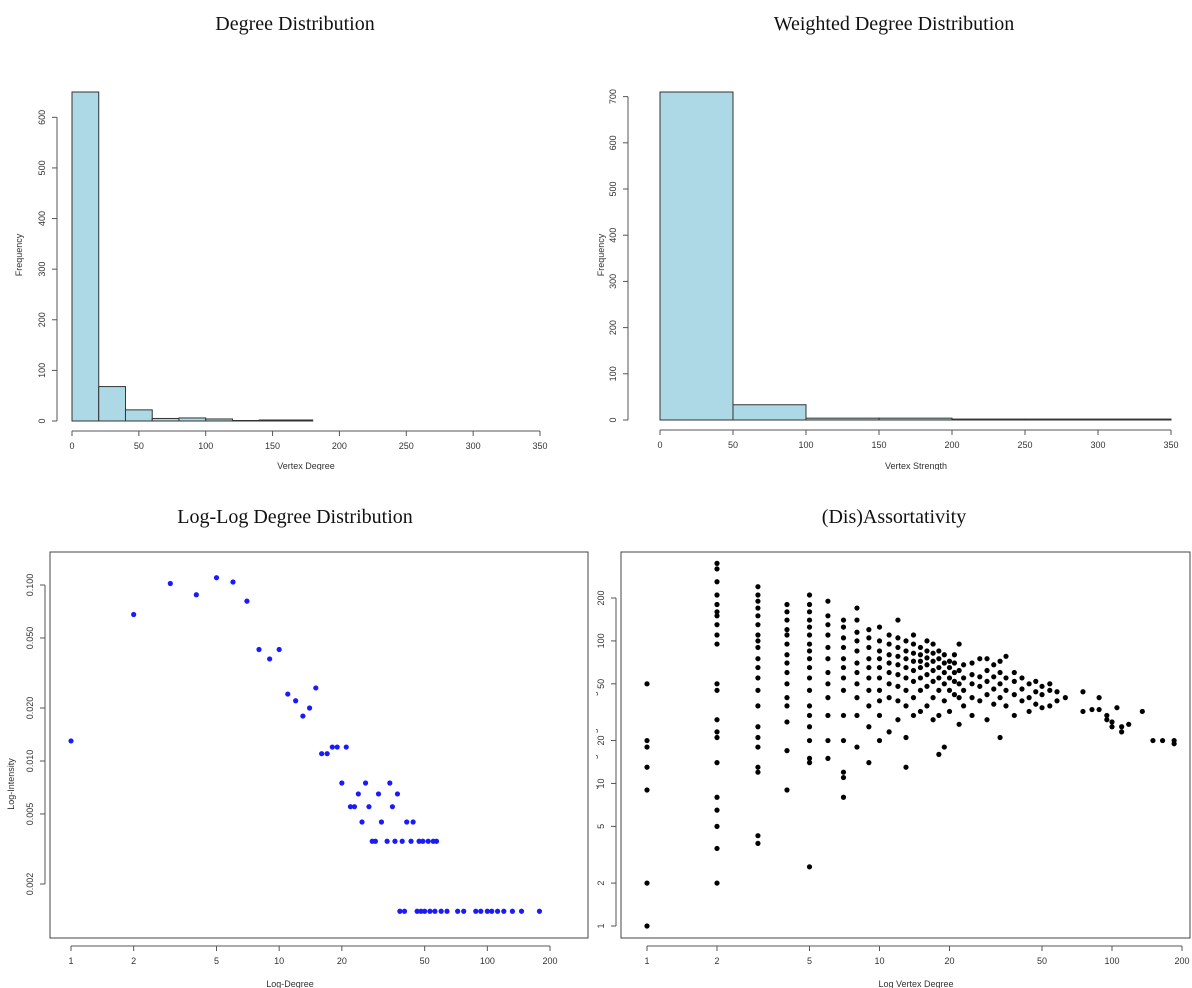 This screenshot has width=1192, height=988. I want to click on x-tick-label: 200, so click(1181, 961).